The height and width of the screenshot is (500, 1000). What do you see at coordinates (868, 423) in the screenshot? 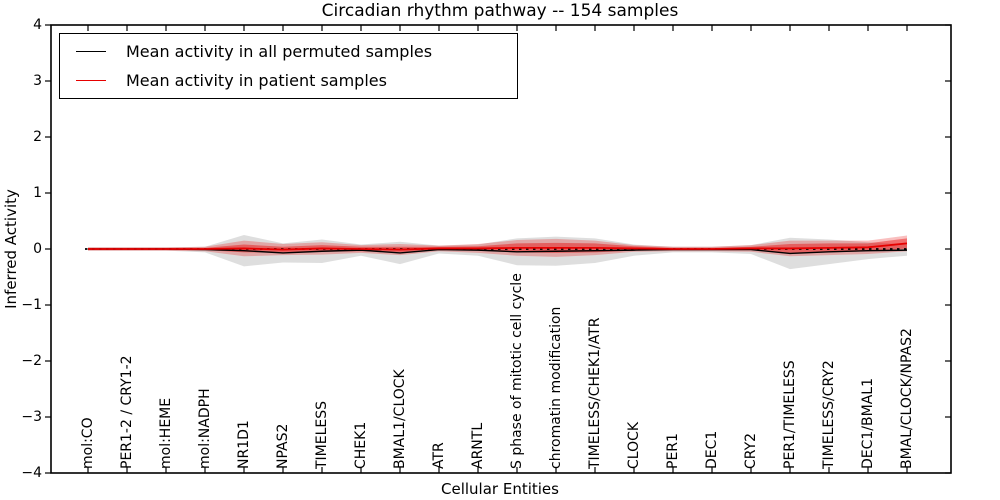
I see `svg-text: DEC1/BMAL1` at bounding box center [868, 423].